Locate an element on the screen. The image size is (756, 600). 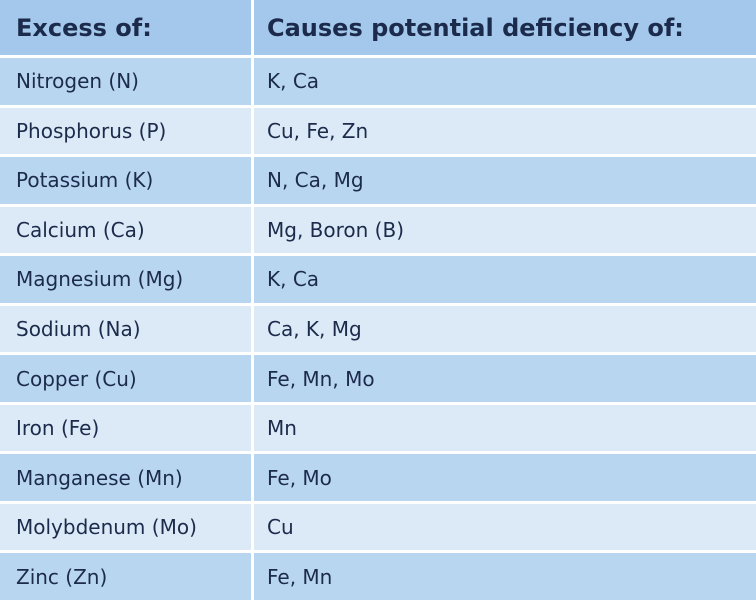
table-cell: N, Ca, Mg is located at coordinates (505, 180).